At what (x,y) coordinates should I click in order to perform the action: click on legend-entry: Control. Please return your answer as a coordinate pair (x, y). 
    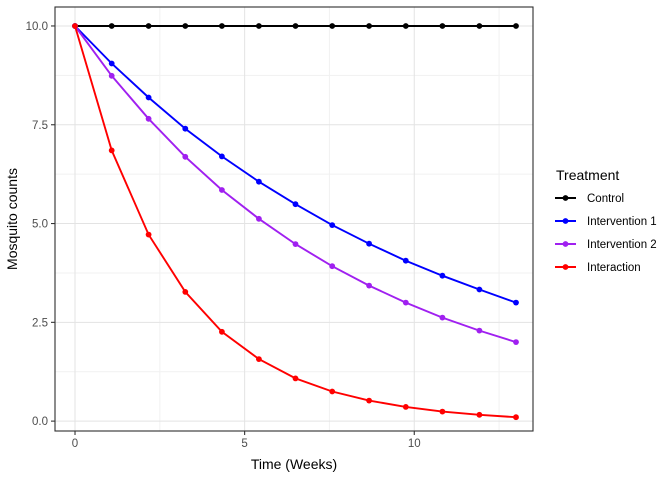
    Looking at the image, I should click on (589, 199).